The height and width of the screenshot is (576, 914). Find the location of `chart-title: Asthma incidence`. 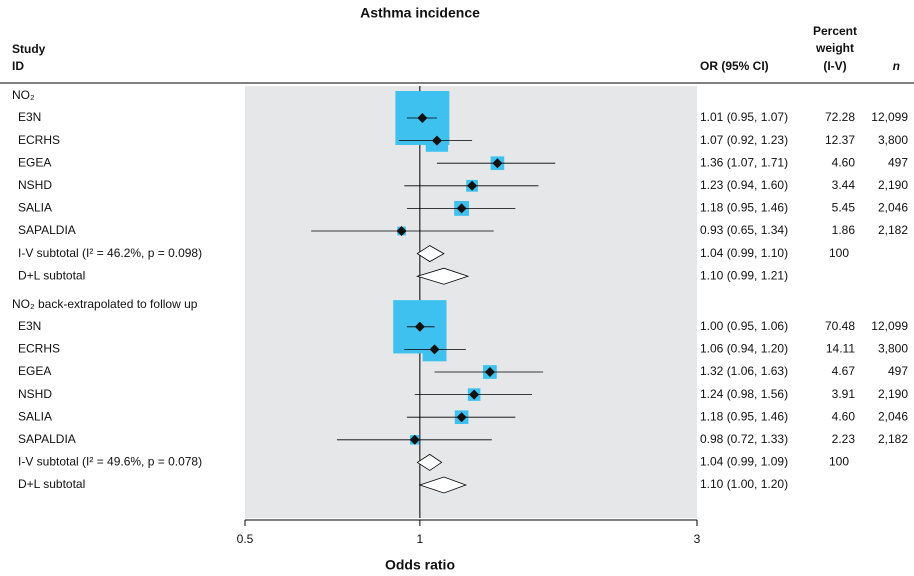

chart-title: Asthma incidence is located at coordinates (420, 13).